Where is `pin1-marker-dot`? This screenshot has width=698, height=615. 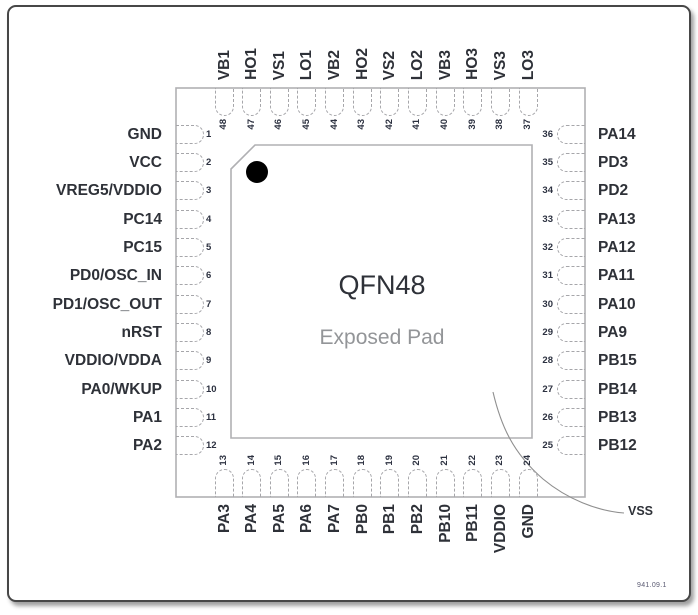
pin1-marker-dot is located at coordinates (257, 172).